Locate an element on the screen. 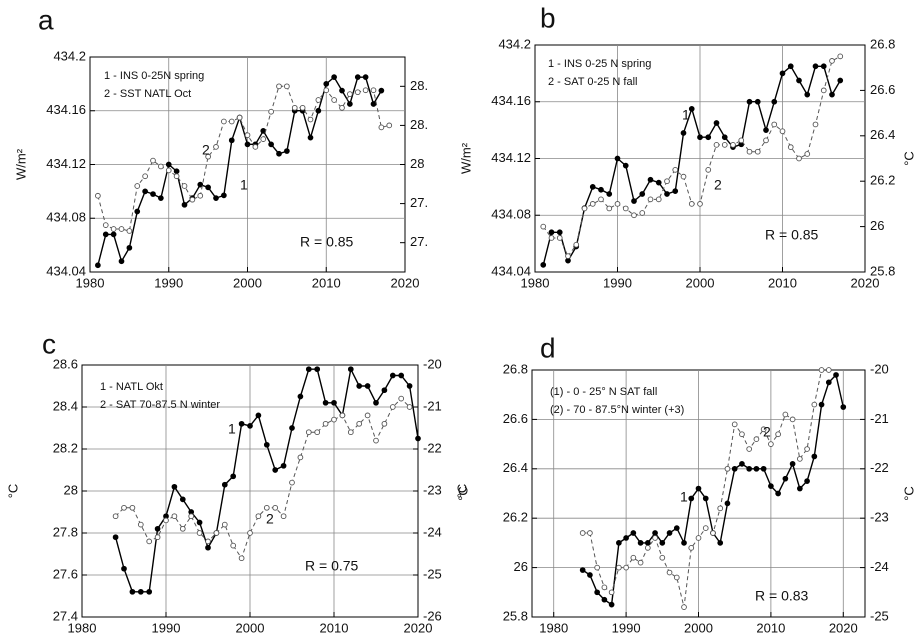  y-tick-label: 26.2 is located at coordinates (515, 517).